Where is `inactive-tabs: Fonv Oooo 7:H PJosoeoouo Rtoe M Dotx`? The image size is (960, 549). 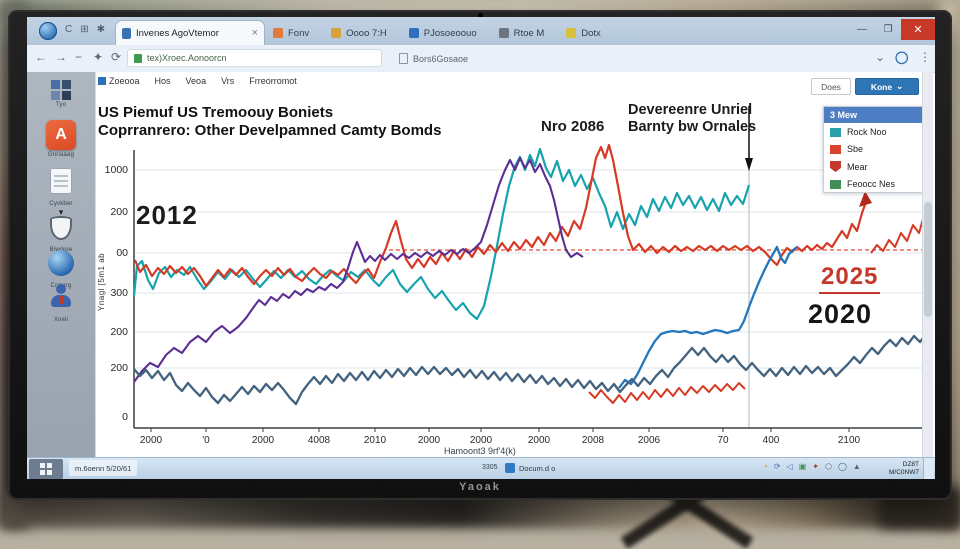
inactive-tabs: Fonv Oooo 7:H PJosoeoouo Rtoe M Dotx is located at coordinates (437, 33).